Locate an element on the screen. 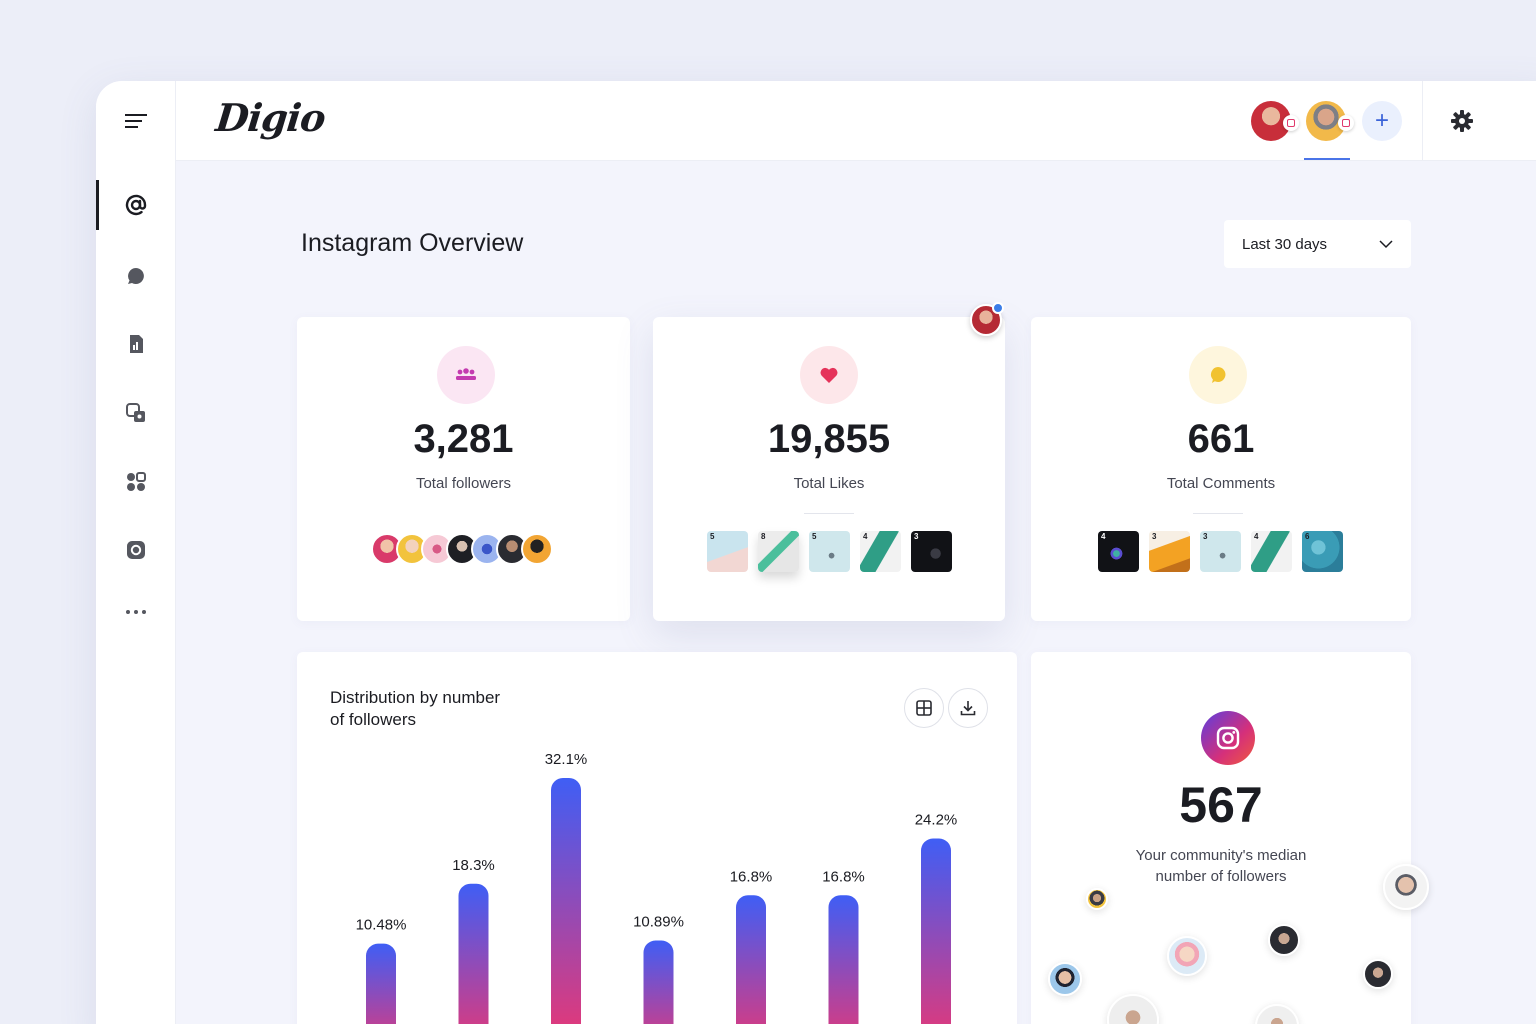 The image size is (1536, 1024). liked-posts: 5 8 5 4 3 is located at coordinates (829, 551).